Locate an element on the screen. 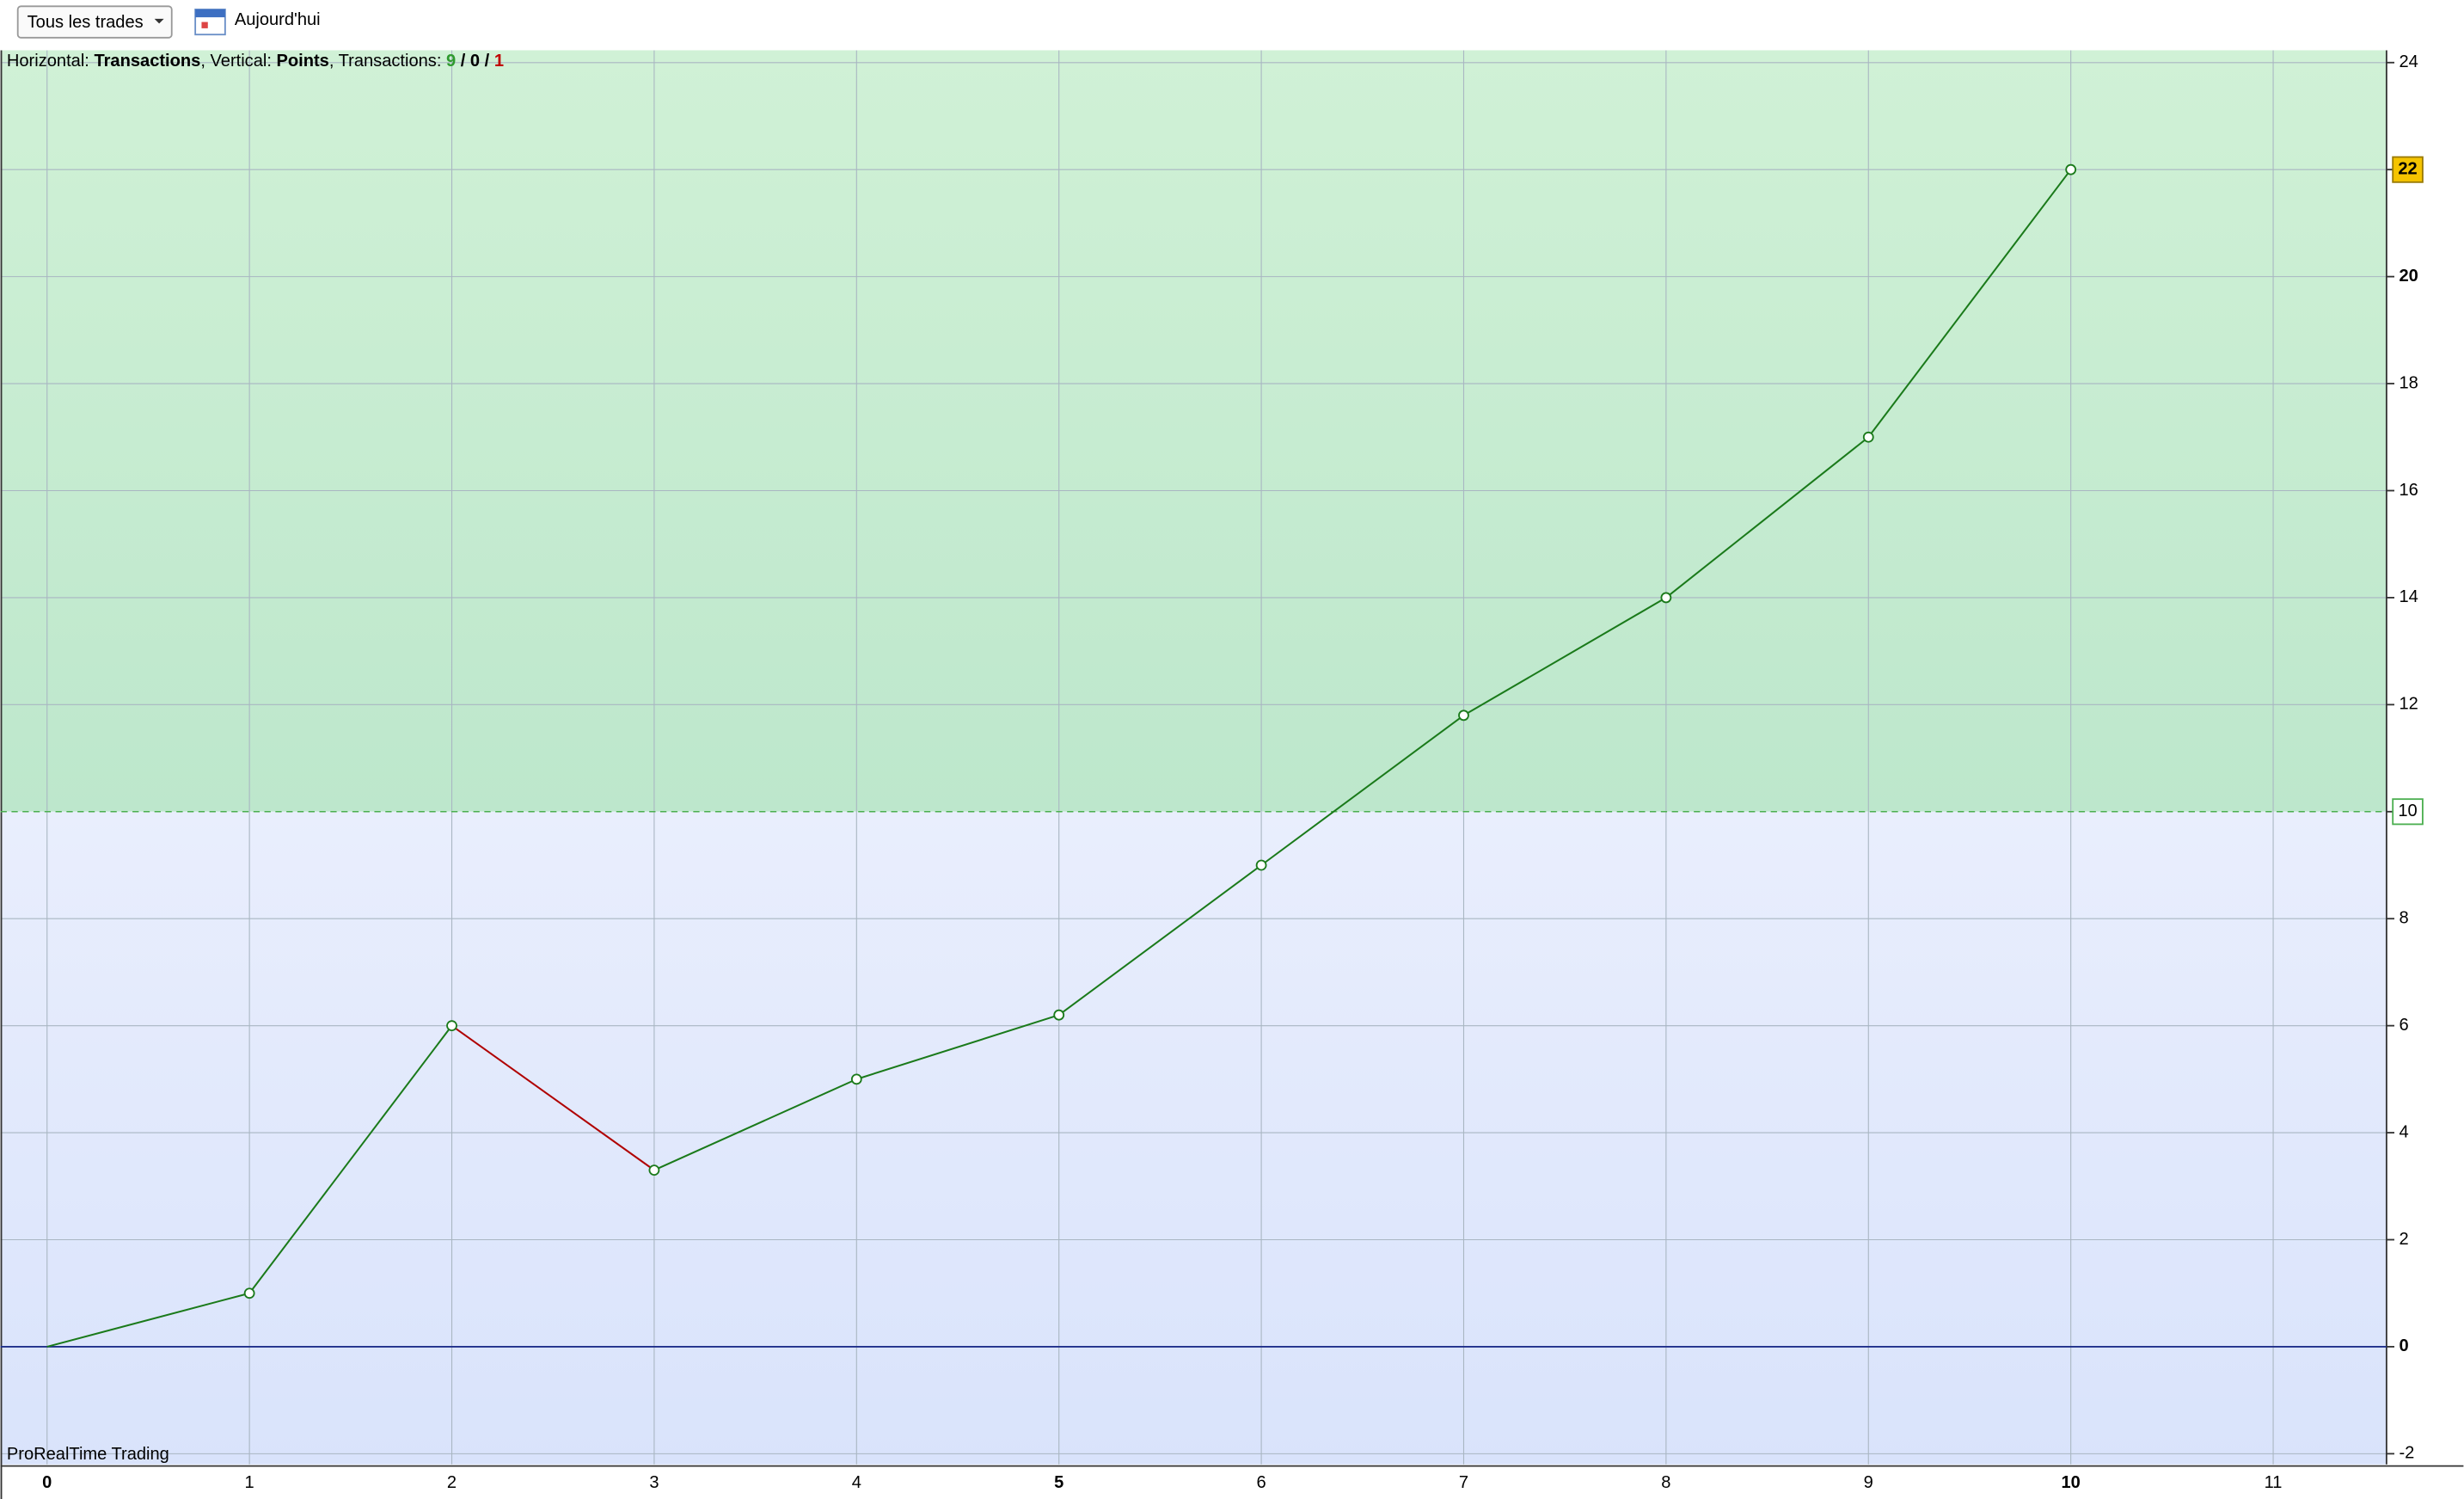  x-tick-label: 11 is located at coordinates (2274, 1482).